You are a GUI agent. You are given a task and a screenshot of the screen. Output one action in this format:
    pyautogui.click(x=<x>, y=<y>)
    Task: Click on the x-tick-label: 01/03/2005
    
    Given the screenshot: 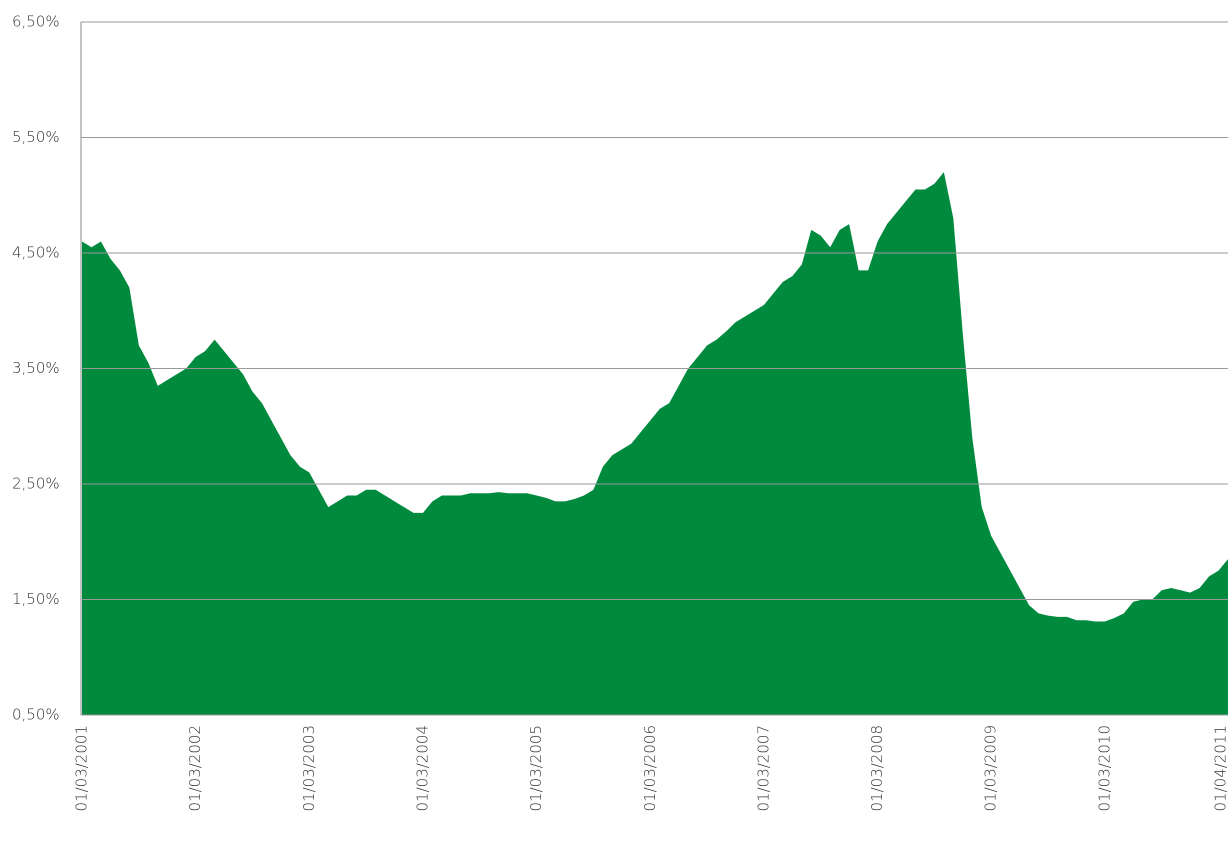 What is the action you would take?
    pyautogui.click(x=536, y=768)
    